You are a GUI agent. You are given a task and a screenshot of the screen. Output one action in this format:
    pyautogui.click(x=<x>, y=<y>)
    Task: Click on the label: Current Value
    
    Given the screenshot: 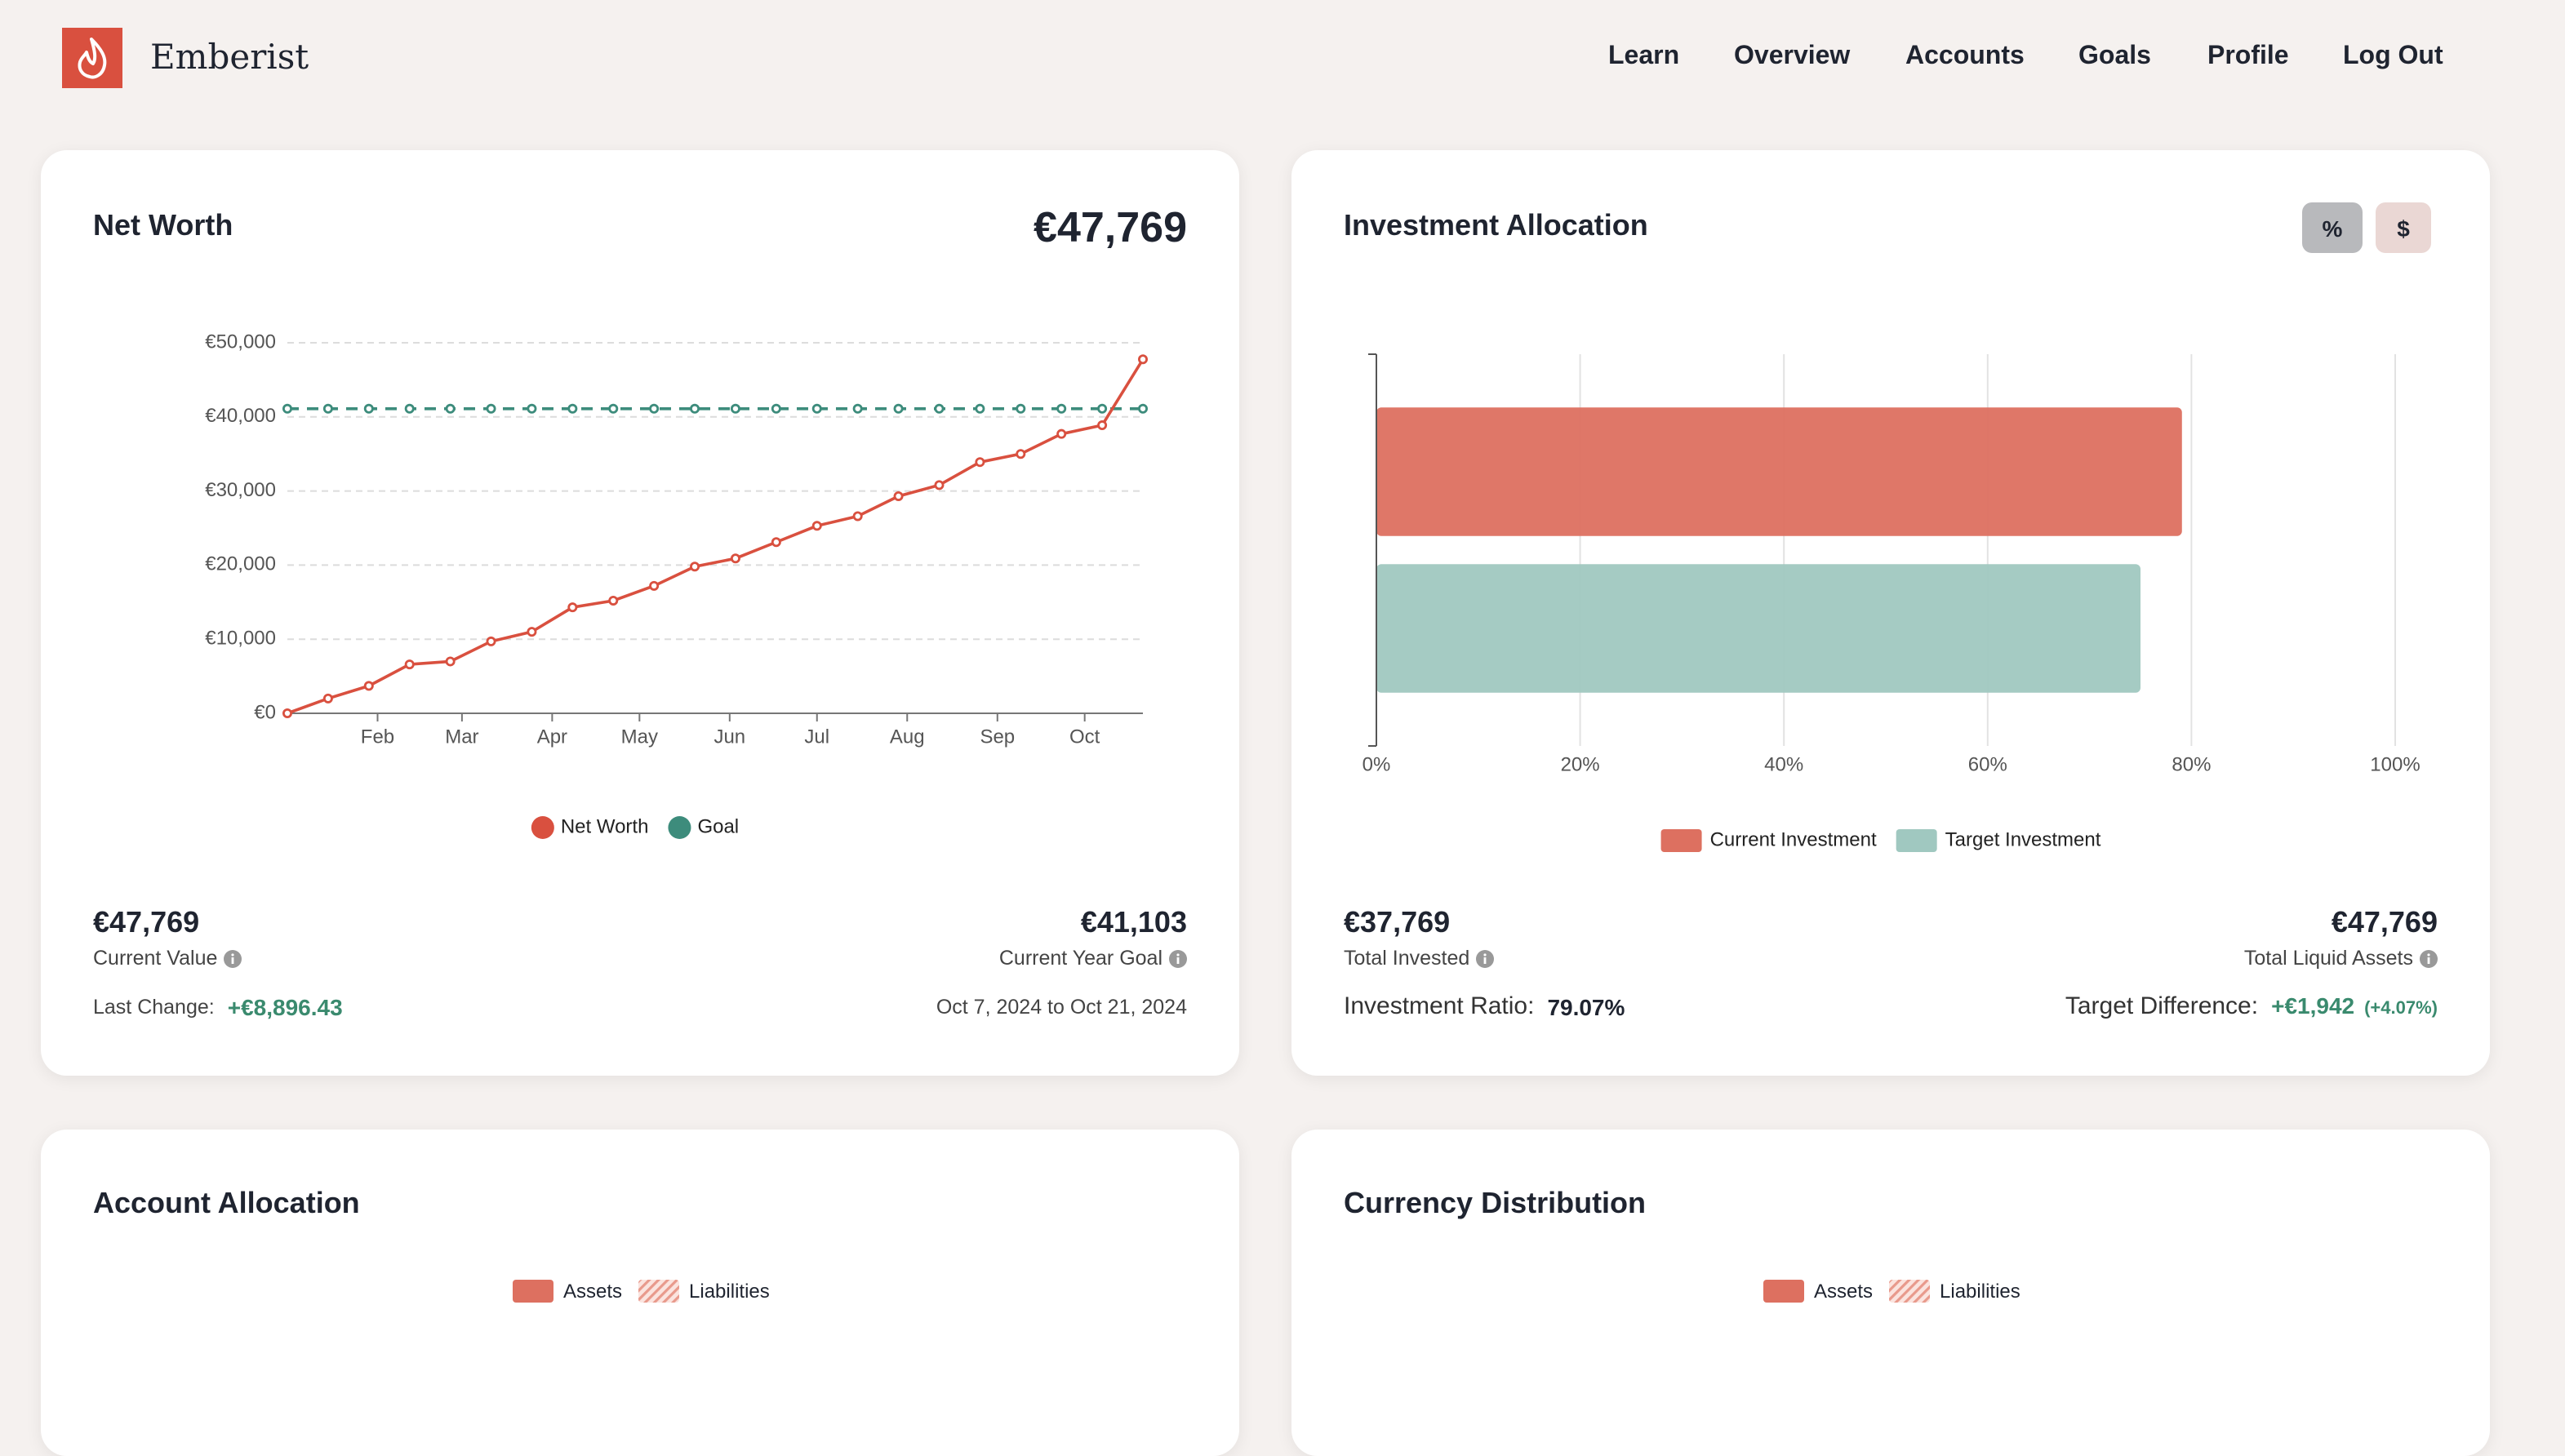 What is the action you would take?
    pyautogui.click(x=155, y=959)
    